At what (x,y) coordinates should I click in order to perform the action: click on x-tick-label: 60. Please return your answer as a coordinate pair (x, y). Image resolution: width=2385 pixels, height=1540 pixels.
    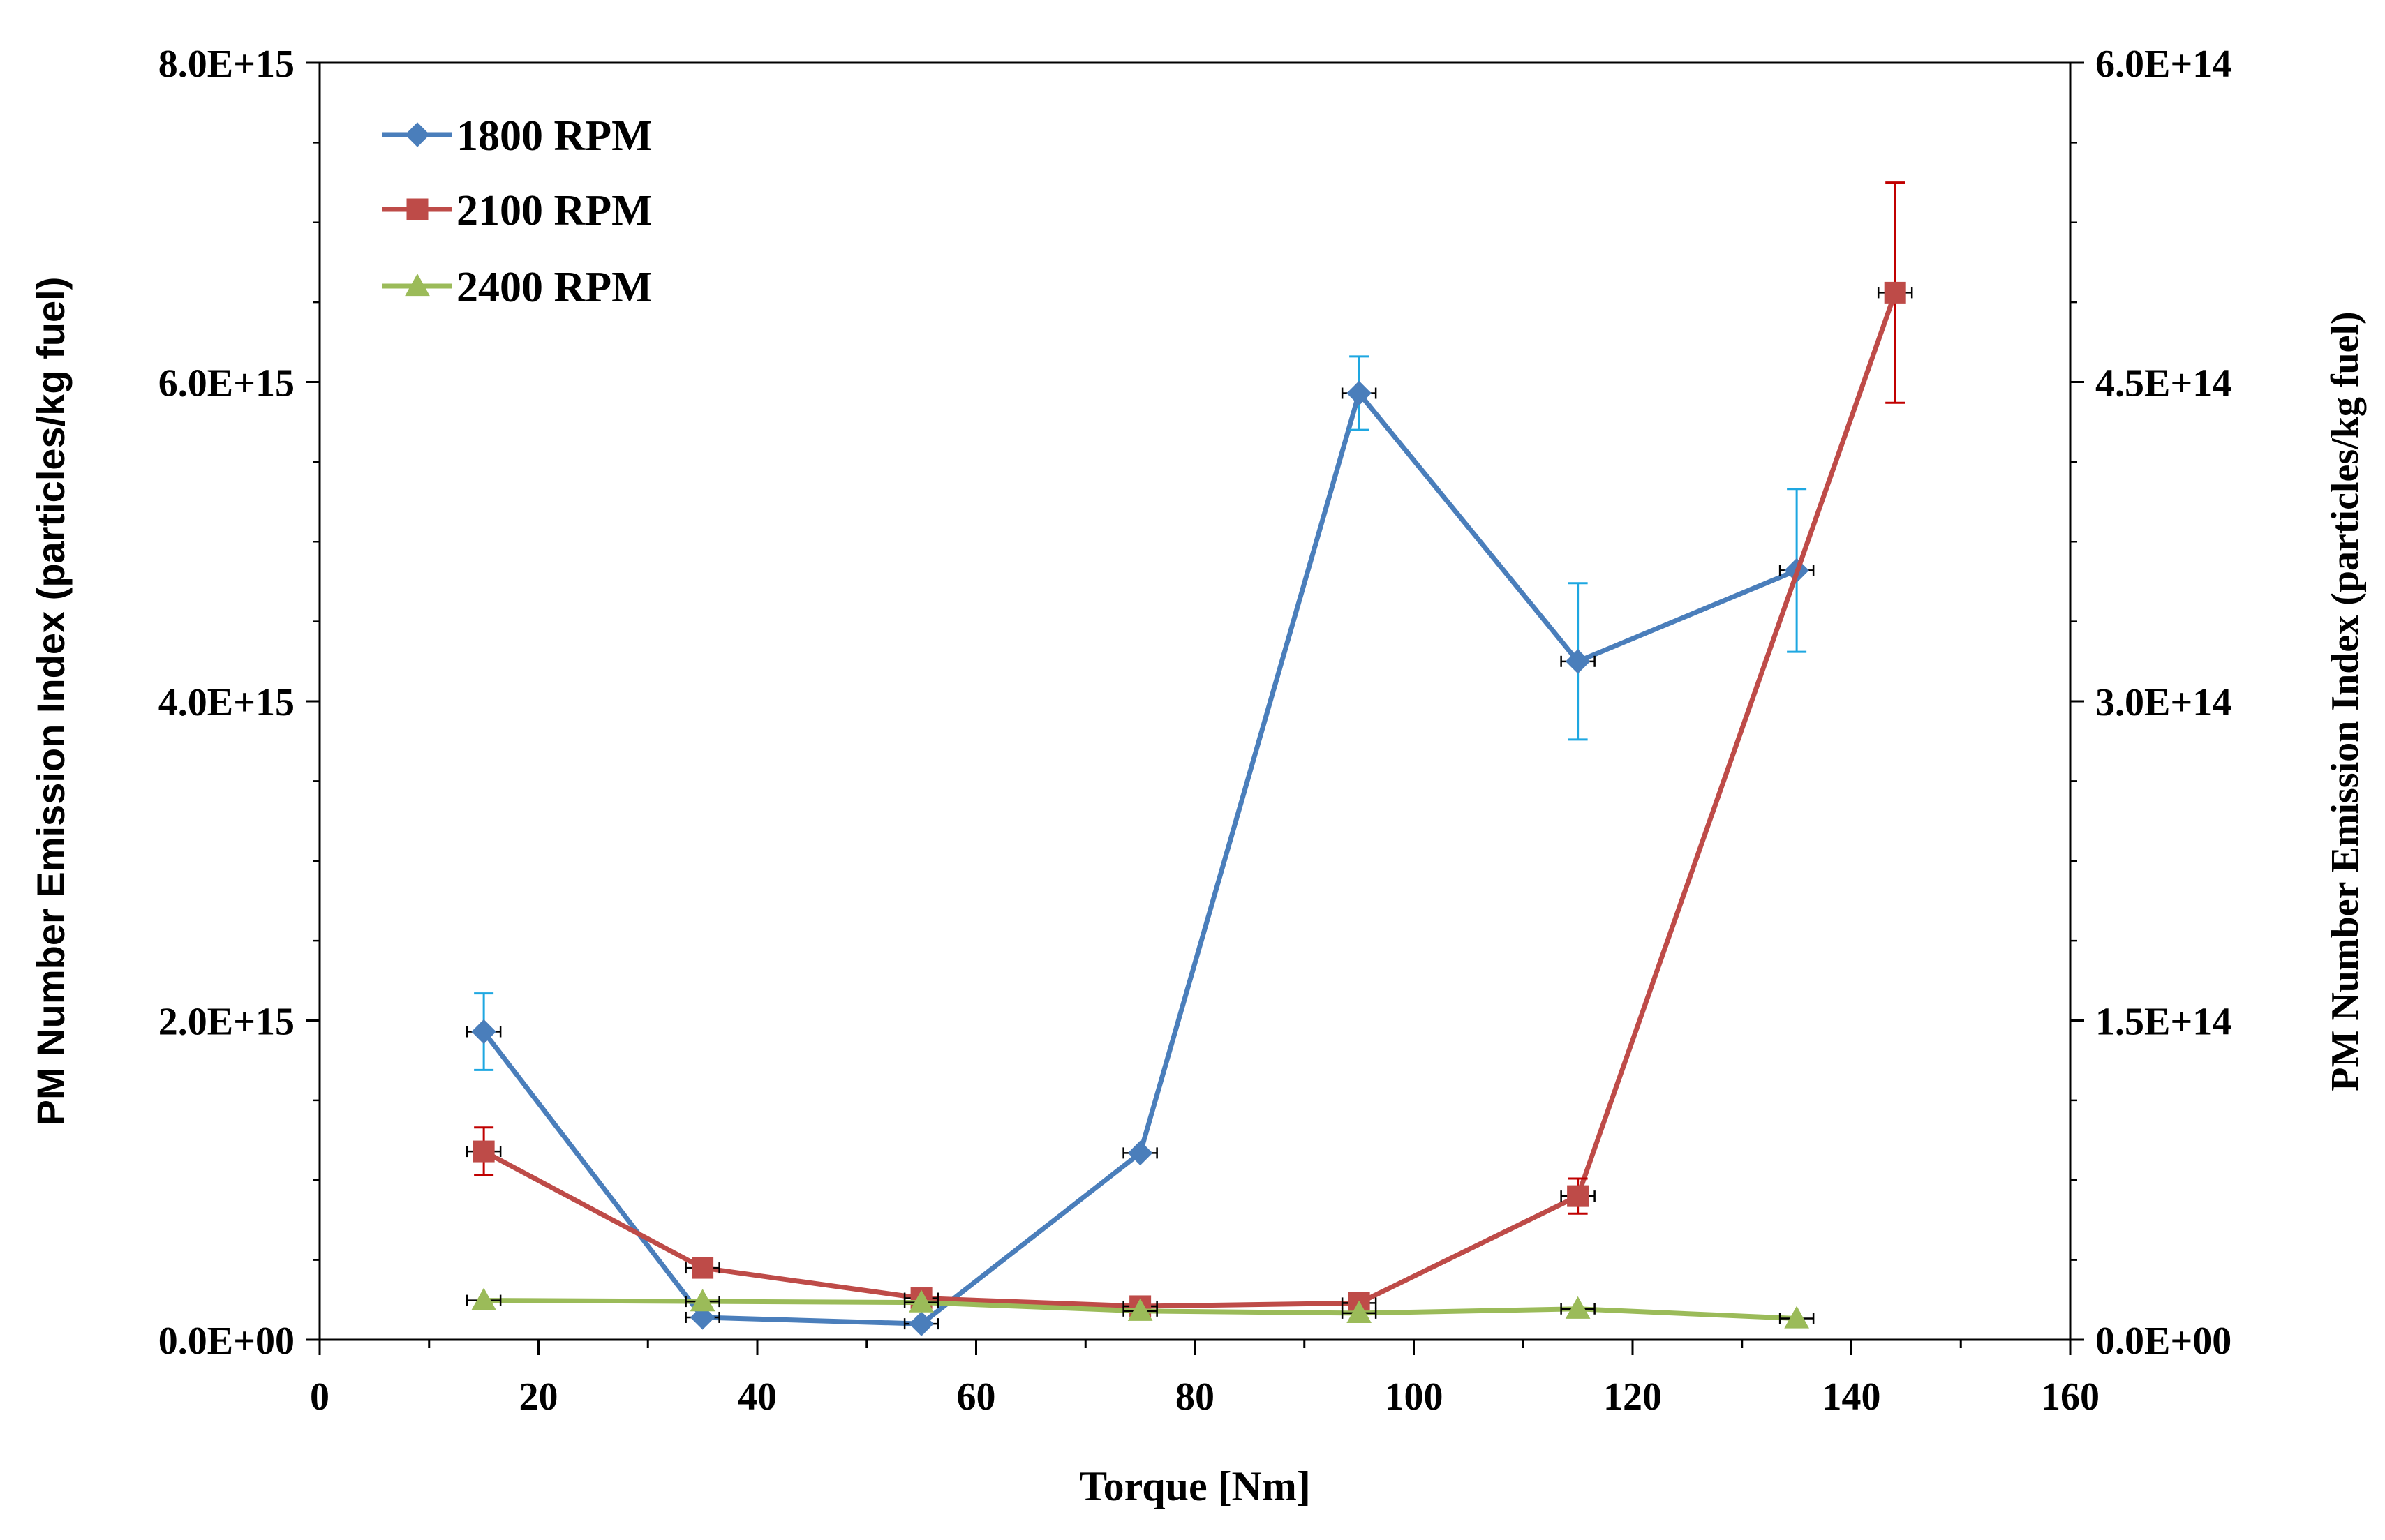
    Looking at the image, I should click on (976, 1397).